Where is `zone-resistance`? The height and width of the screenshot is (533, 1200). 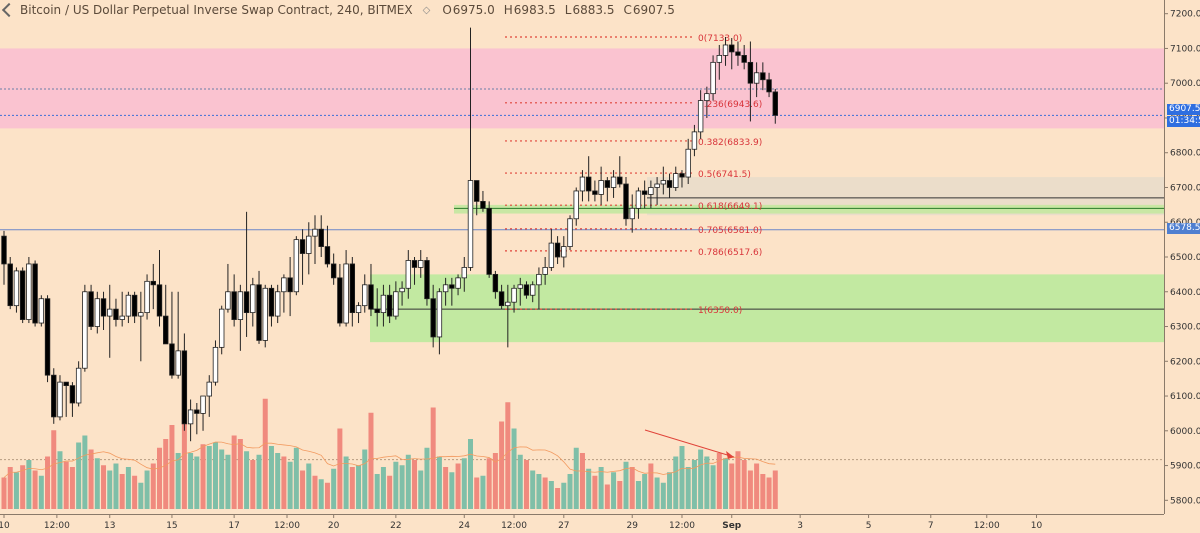
zone-resistance is located at coordinates (582, 88).